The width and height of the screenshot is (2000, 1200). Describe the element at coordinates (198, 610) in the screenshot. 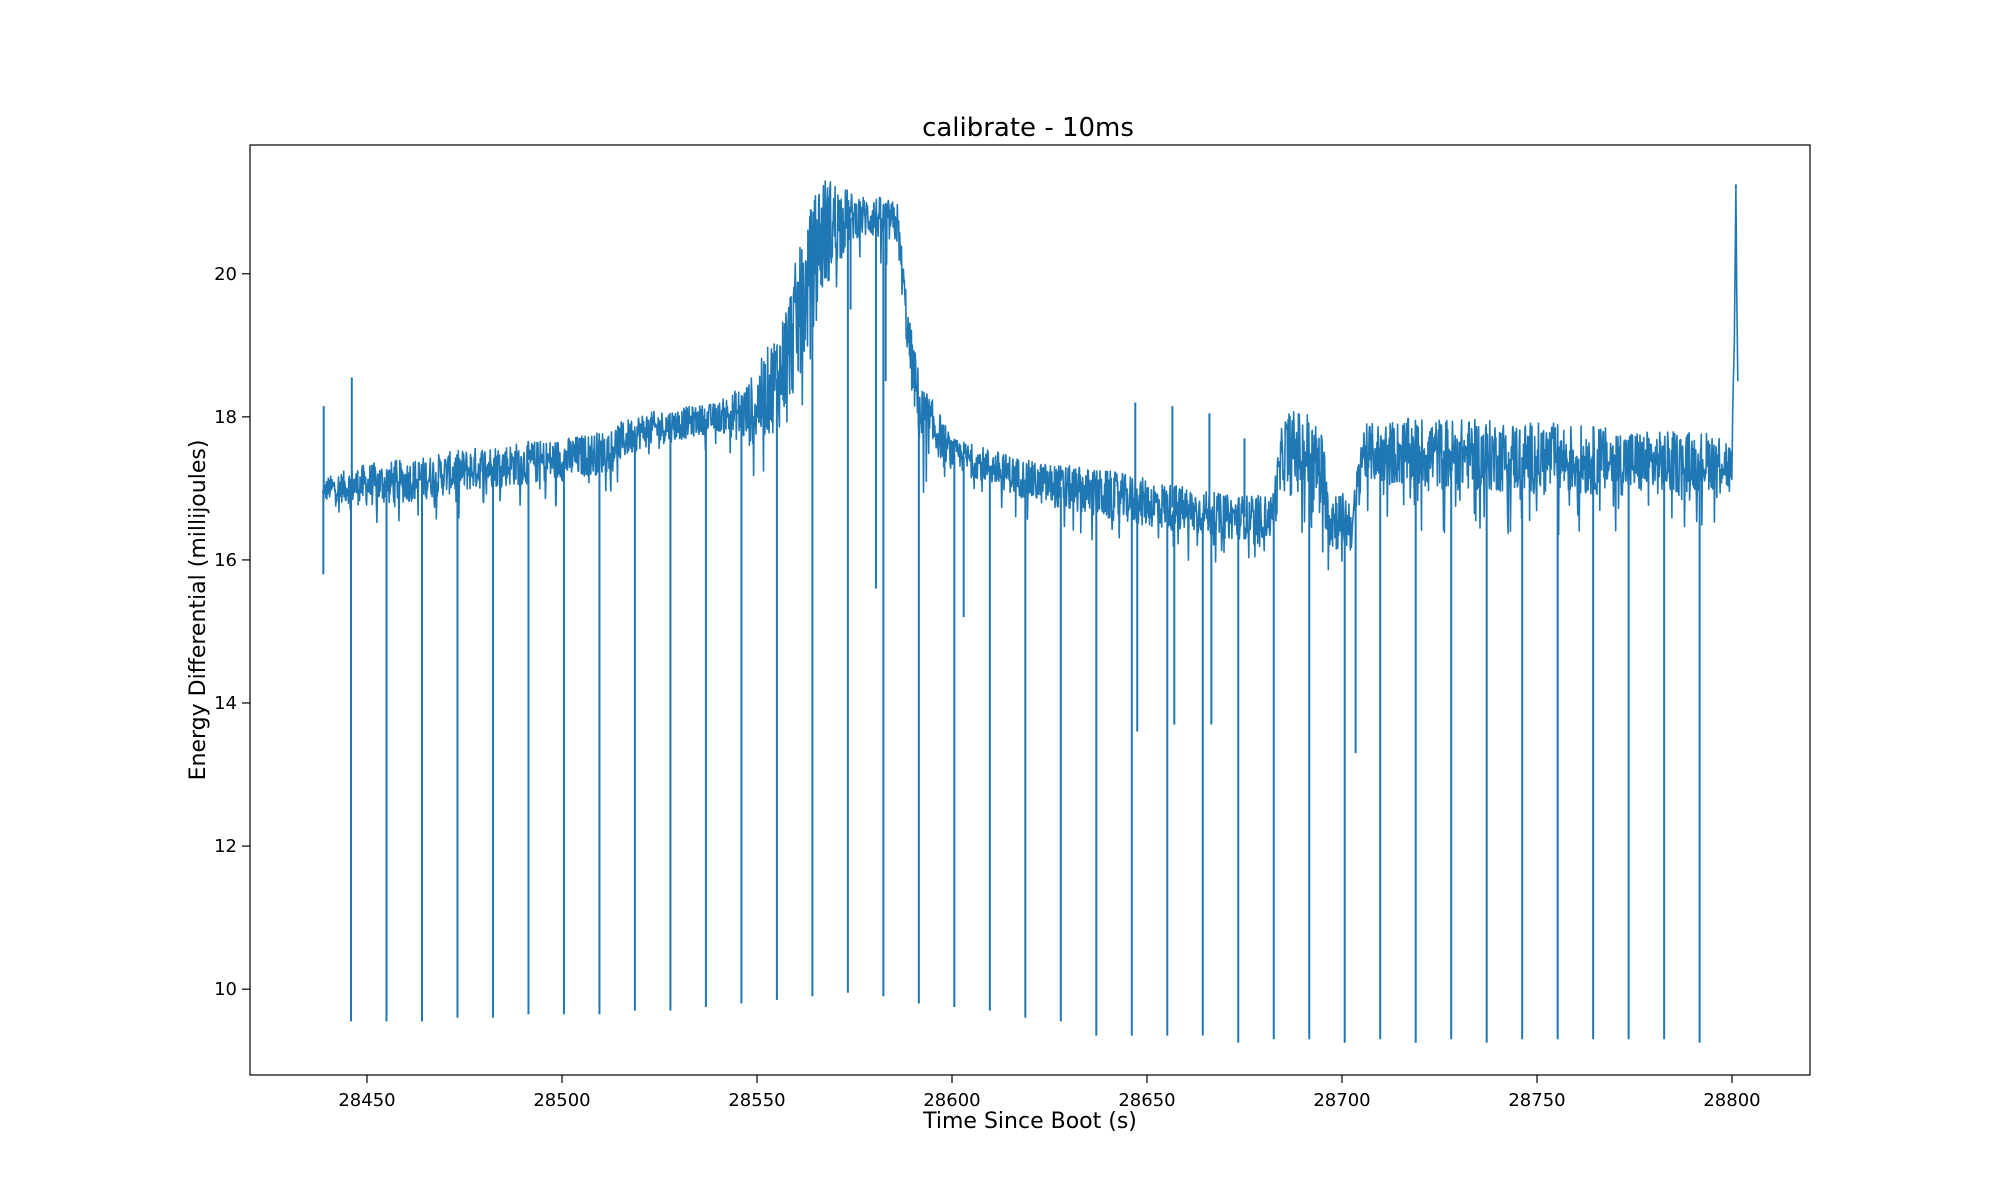

I see `y-axis-label: Energy Differential (millijoules)` at that location.